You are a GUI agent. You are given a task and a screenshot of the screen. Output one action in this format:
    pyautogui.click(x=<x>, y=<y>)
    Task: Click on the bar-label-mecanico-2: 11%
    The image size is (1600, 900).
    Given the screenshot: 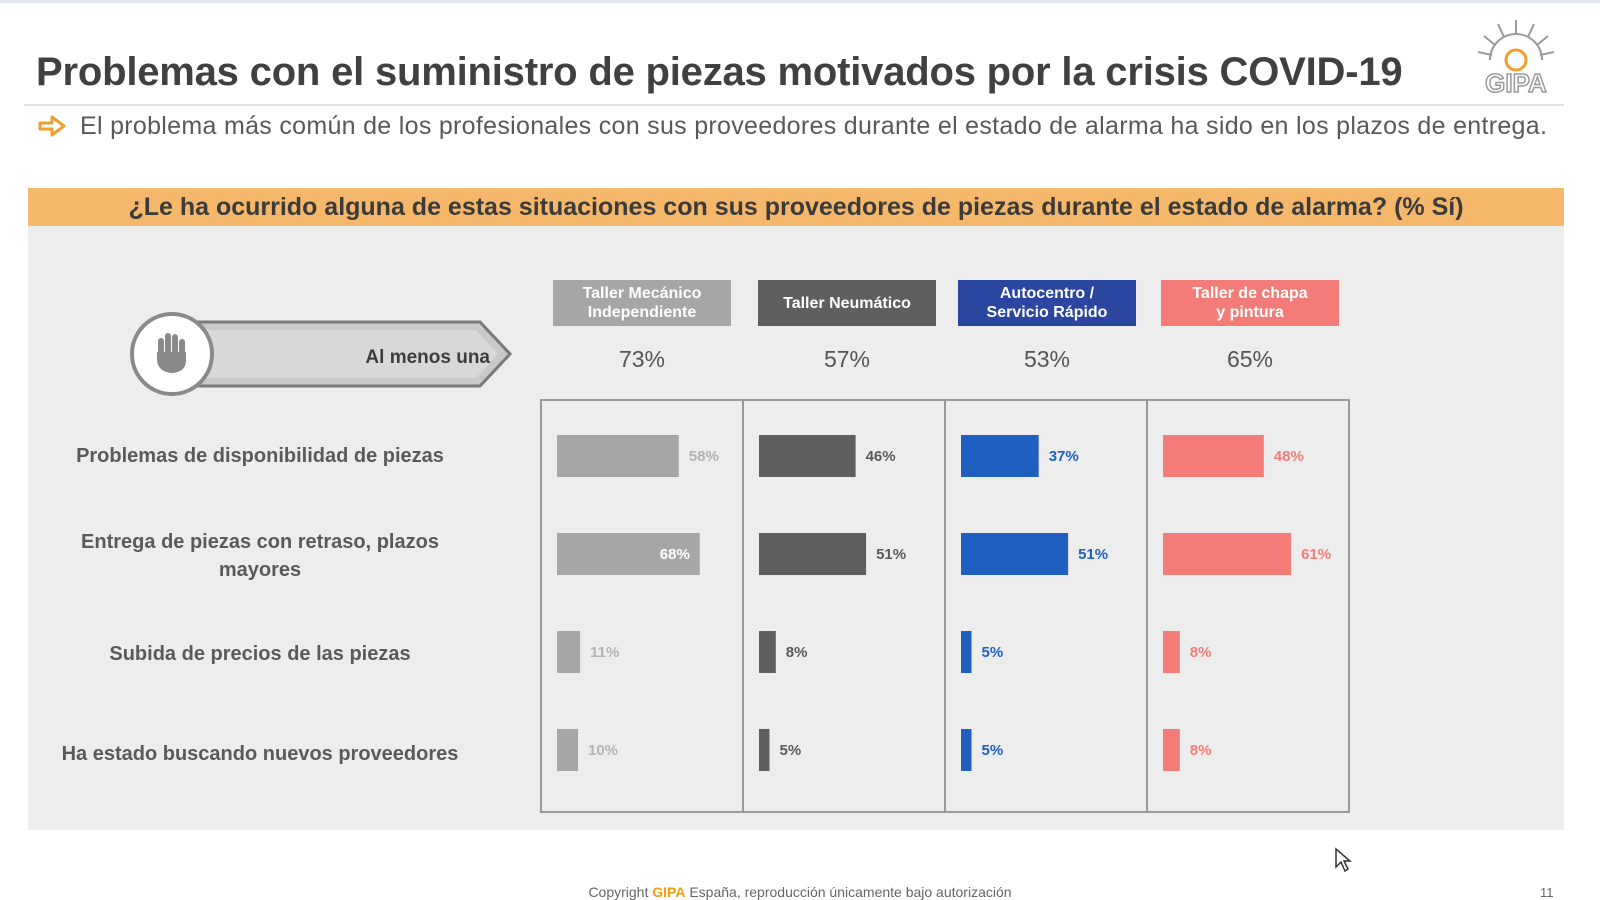 What is the action you would take?
    pyautogui.click(x=604, y=652)
    